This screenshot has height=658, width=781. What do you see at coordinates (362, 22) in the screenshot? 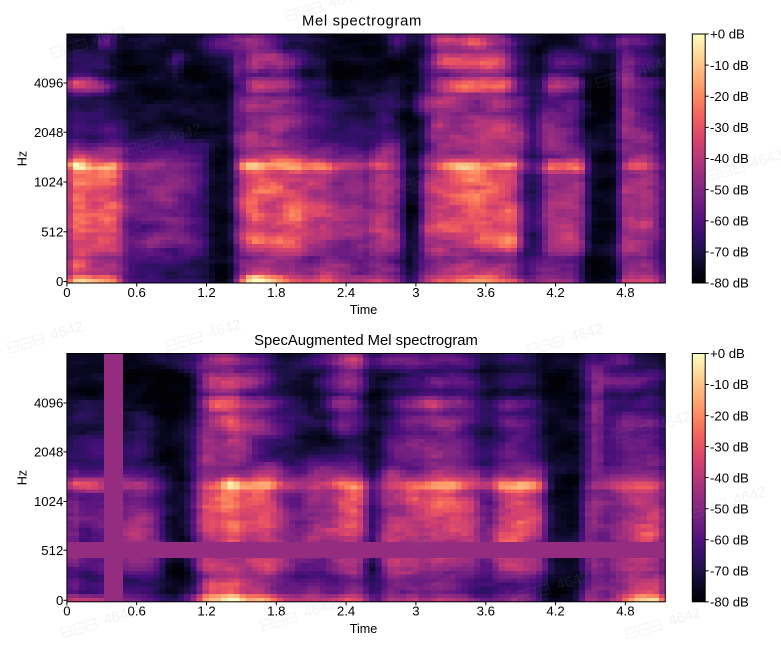
I see `svg-text: Mel spectrogram` at bounding box center [362, 22].